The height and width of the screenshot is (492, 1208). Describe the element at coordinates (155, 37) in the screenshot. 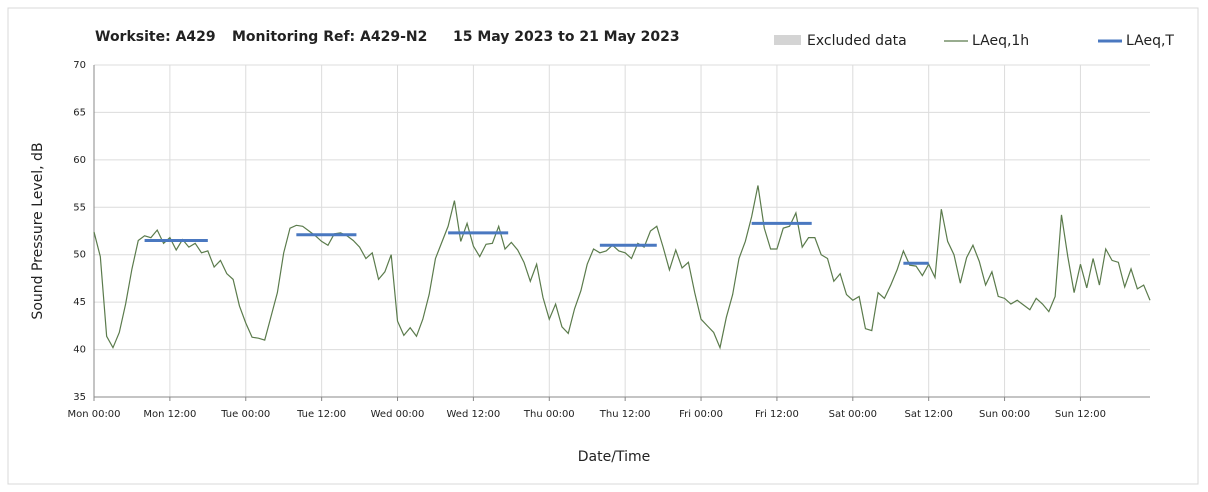

I see `title-worksite: Worksite: A429` at that location.